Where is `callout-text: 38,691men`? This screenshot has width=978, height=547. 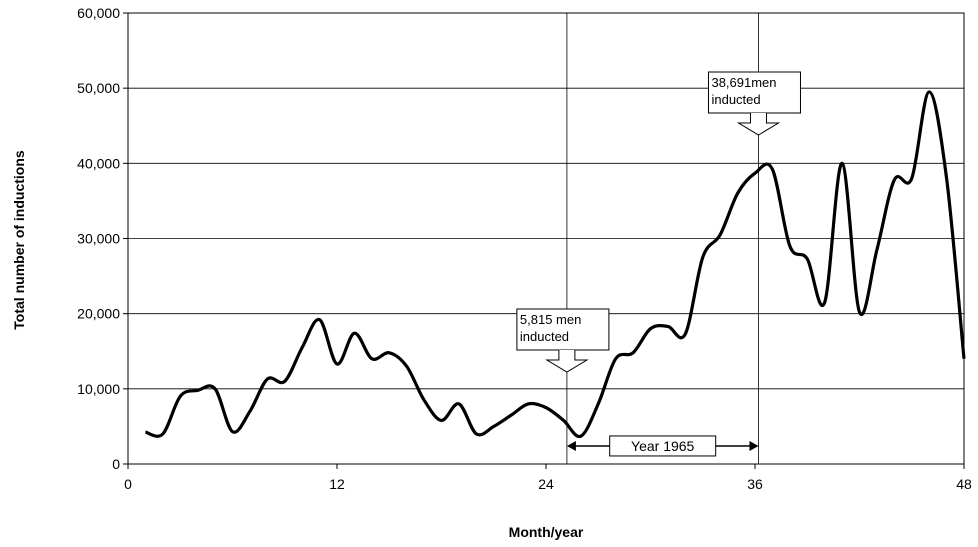
callout-text: 38,691men is located at coordinates (743, 82).